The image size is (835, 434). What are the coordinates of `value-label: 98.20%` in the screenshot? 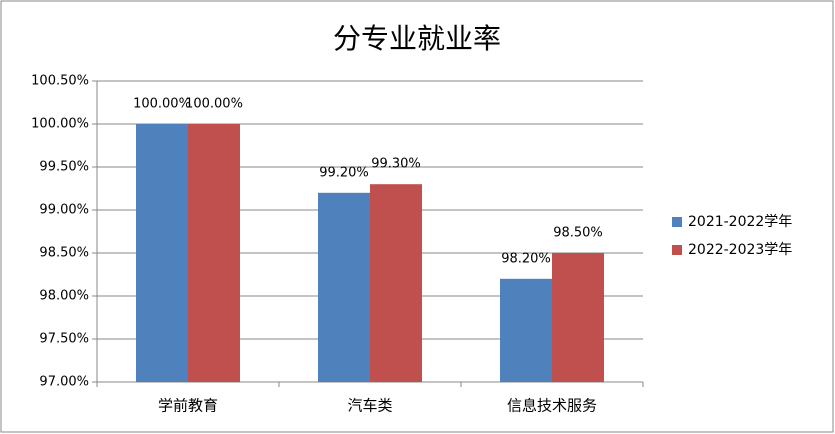 It's located at (526, 258).